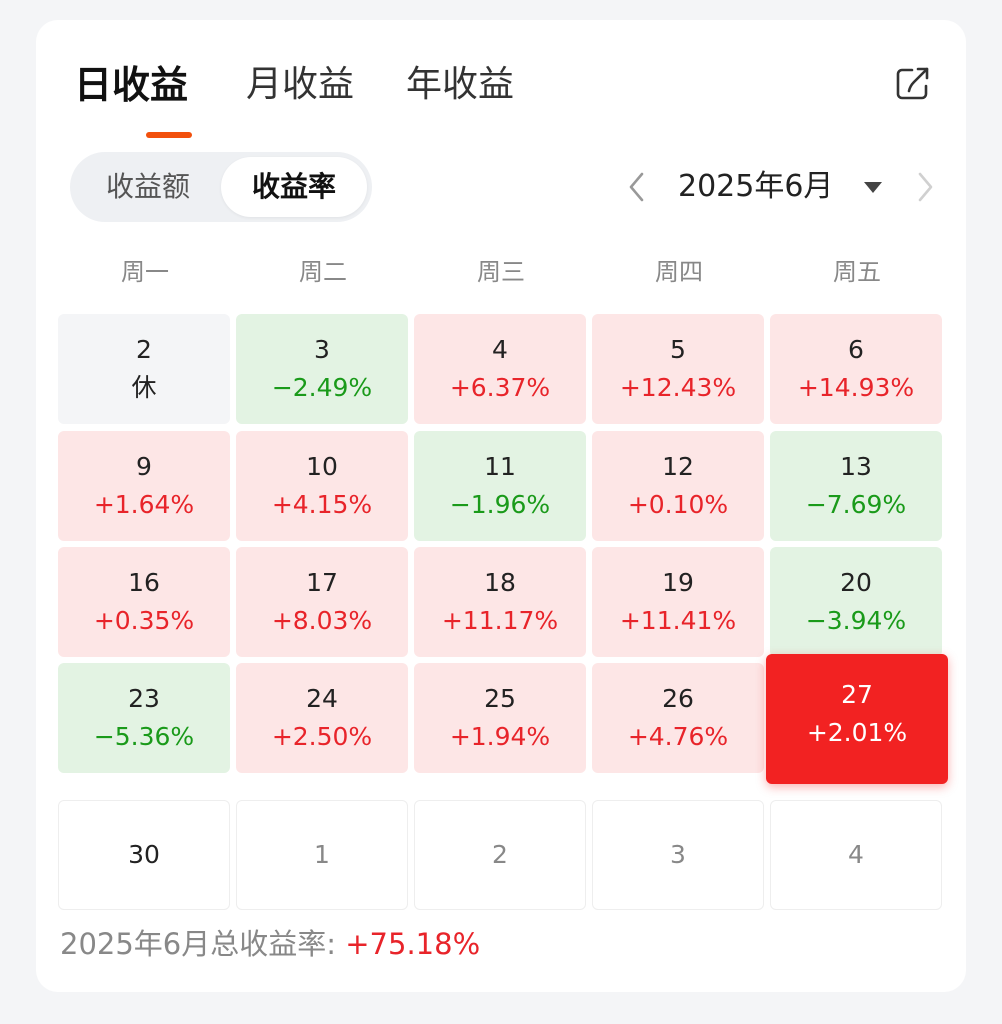 The image size is (1002, 1024). I want to click on chevron-left-icon, so click(637, 187).